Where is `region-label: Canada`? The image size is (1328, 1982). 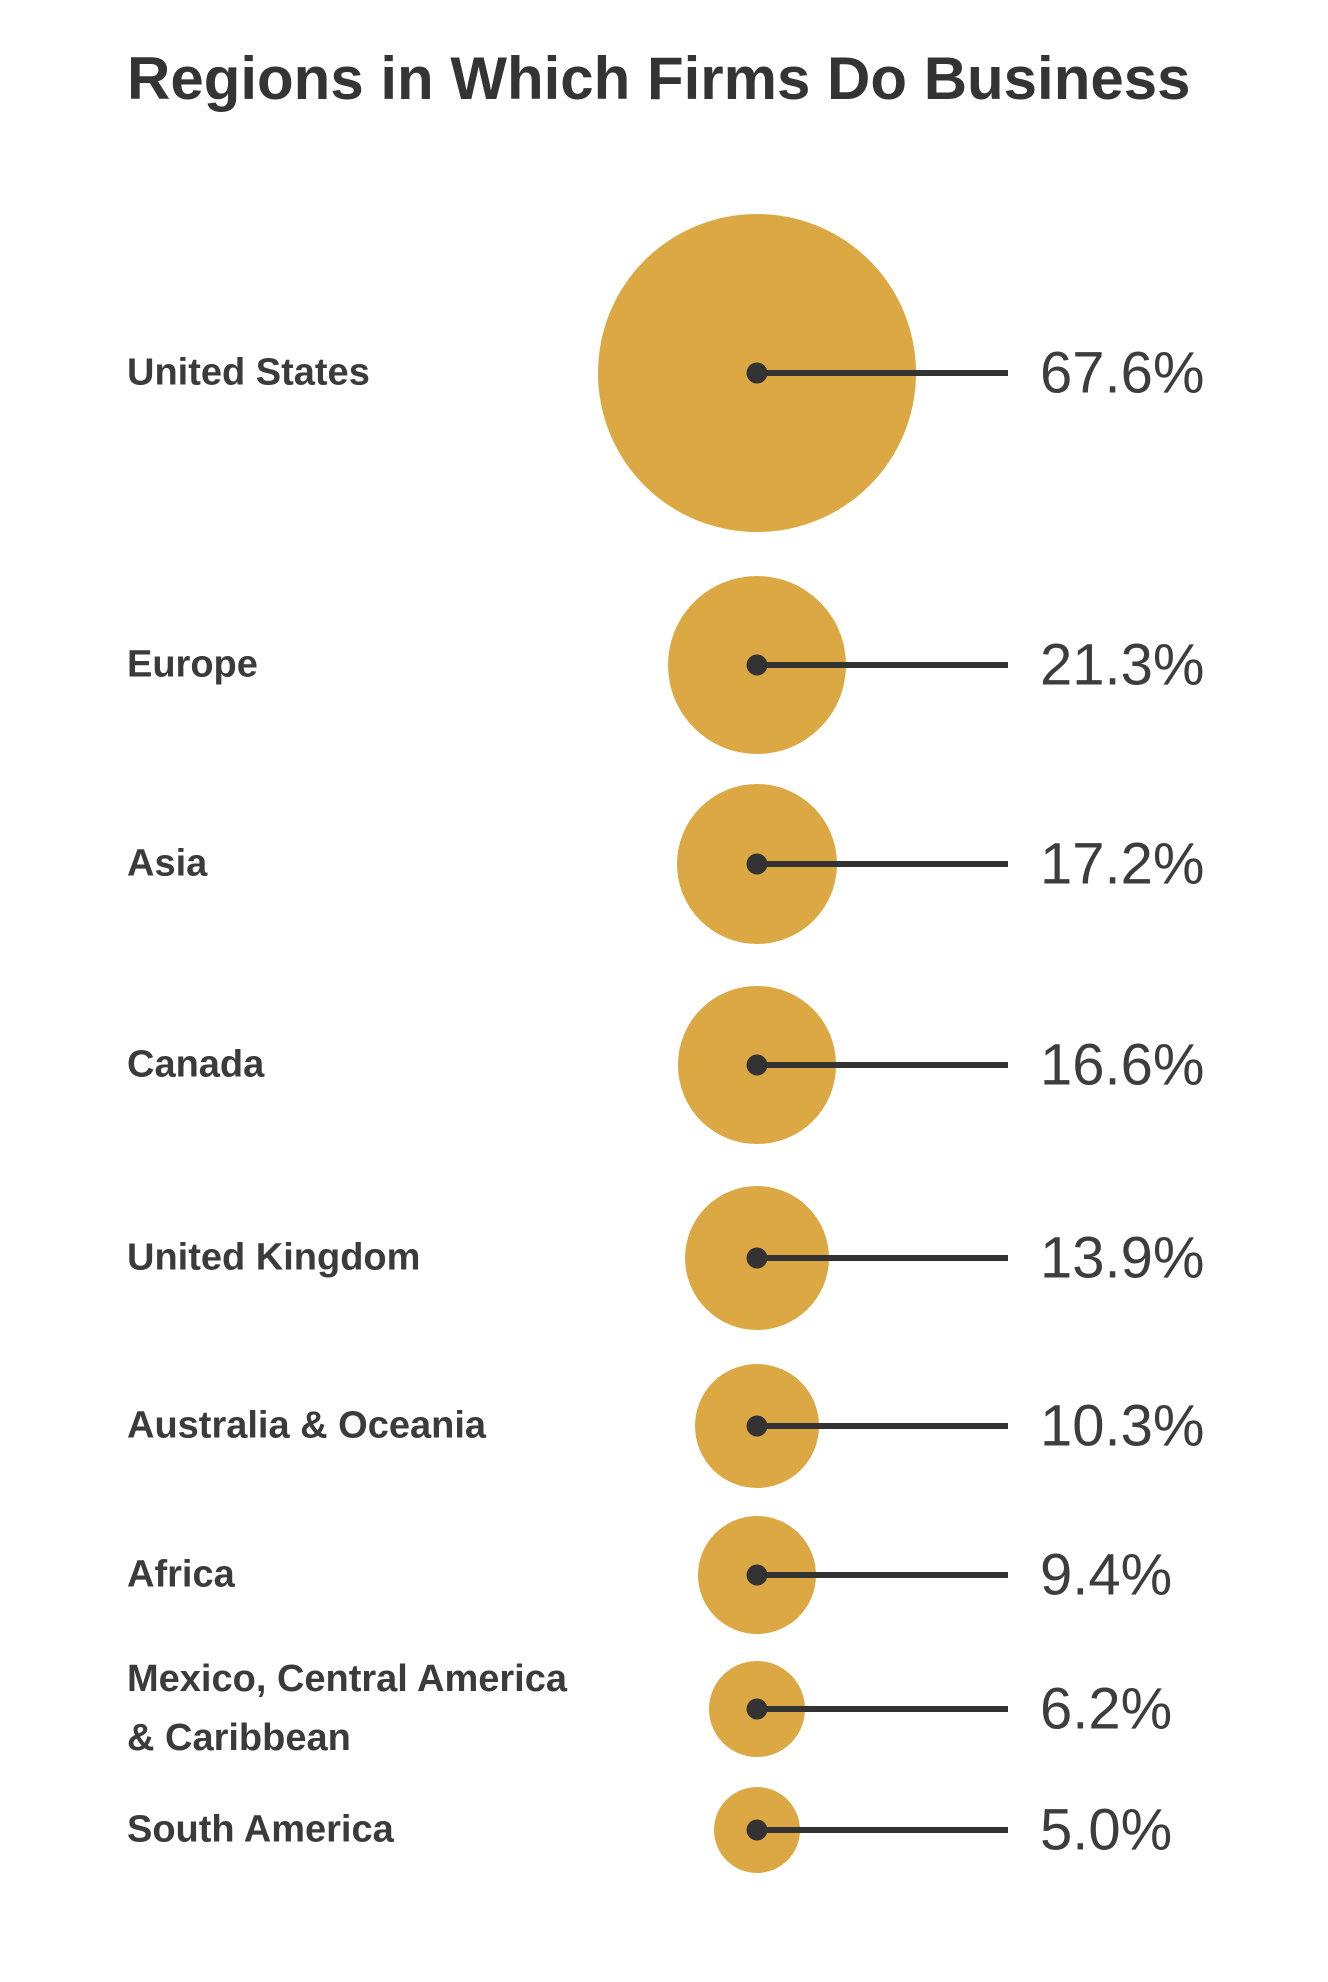
region-label: Canada is located at coordinates (196, 1064).